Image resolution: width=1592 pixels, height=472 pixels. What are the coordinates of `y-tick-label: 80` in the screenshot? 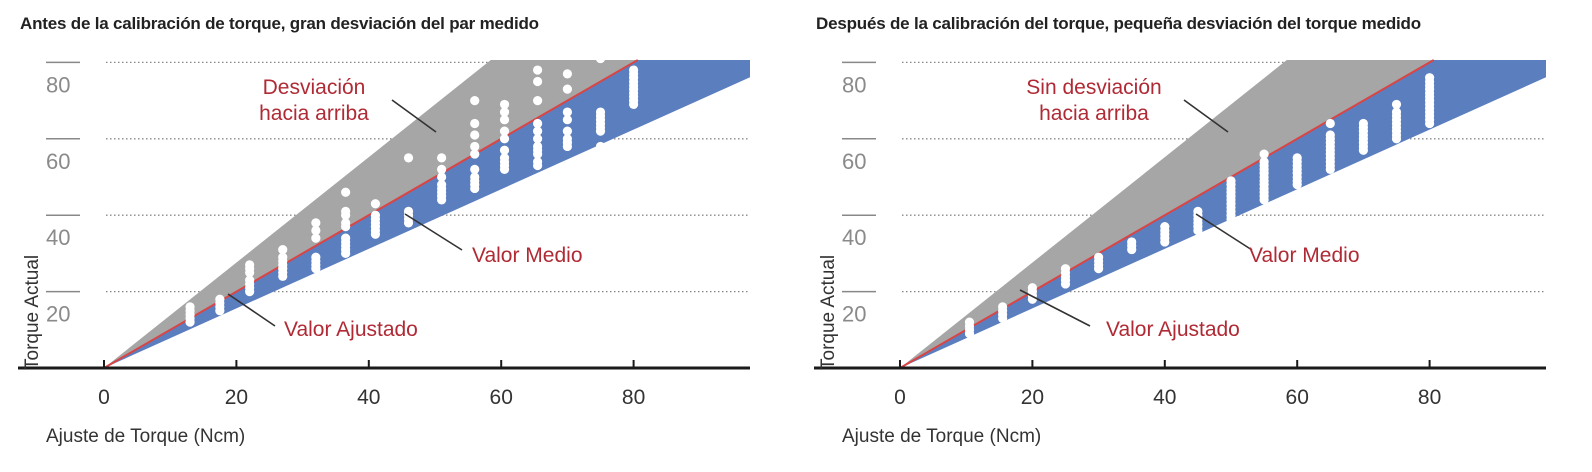 It's located at (58, 84).